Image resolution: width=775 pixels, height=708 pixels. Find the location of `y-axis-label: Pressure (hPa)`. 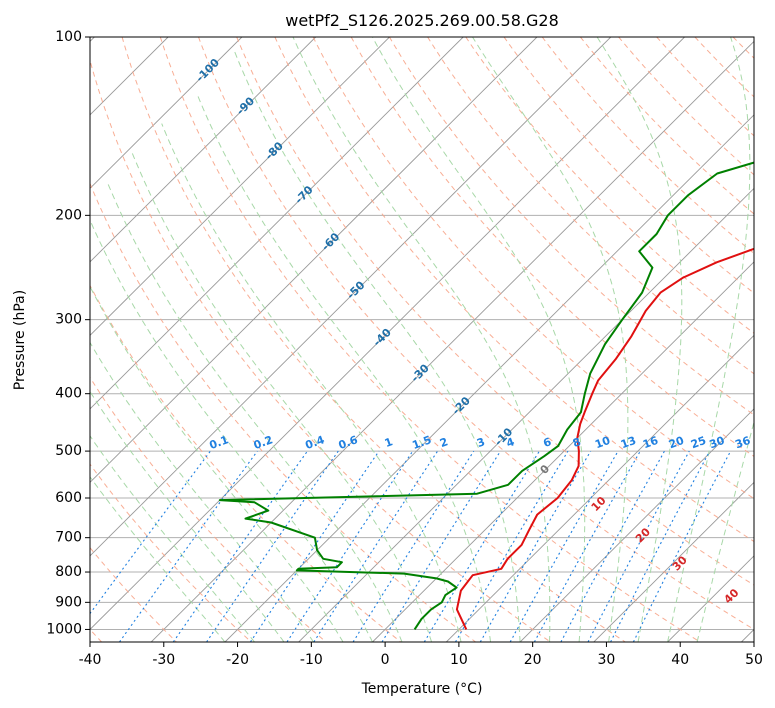

y-axis-label: Pressure (hPa) is located at coordinates (20, 340).